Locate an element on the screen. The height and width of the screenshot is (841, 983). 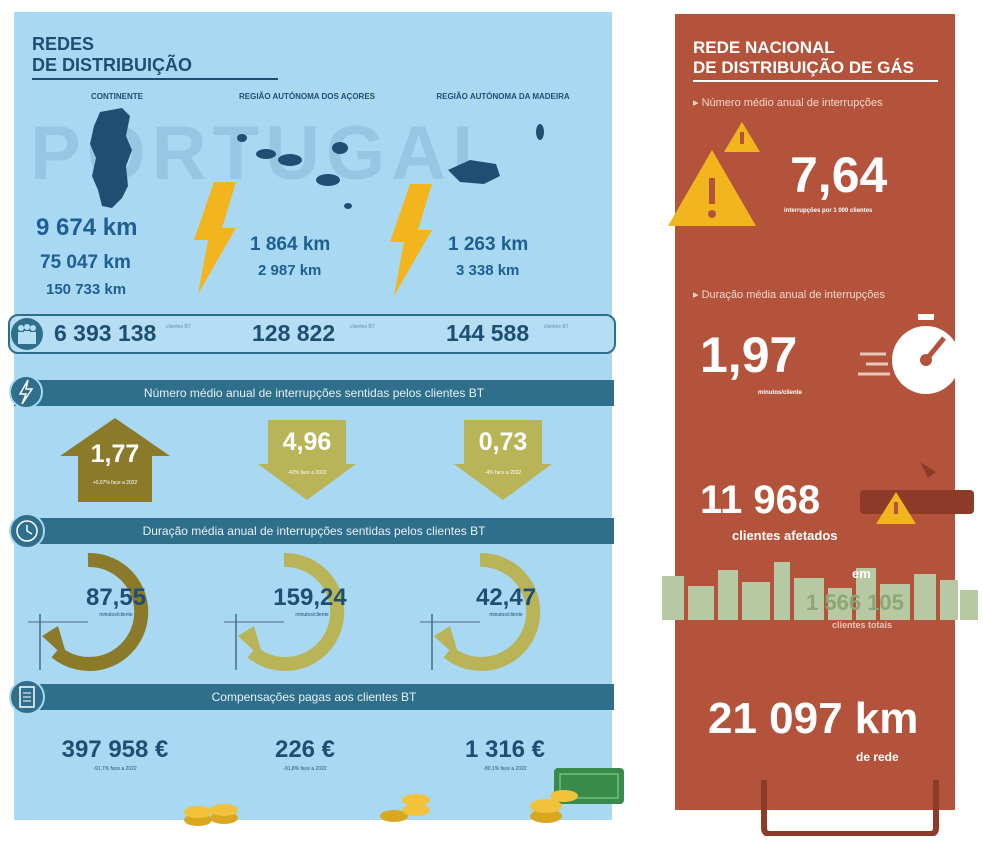
clients-madeira: 144 588 is located at coordinates (488, 333).